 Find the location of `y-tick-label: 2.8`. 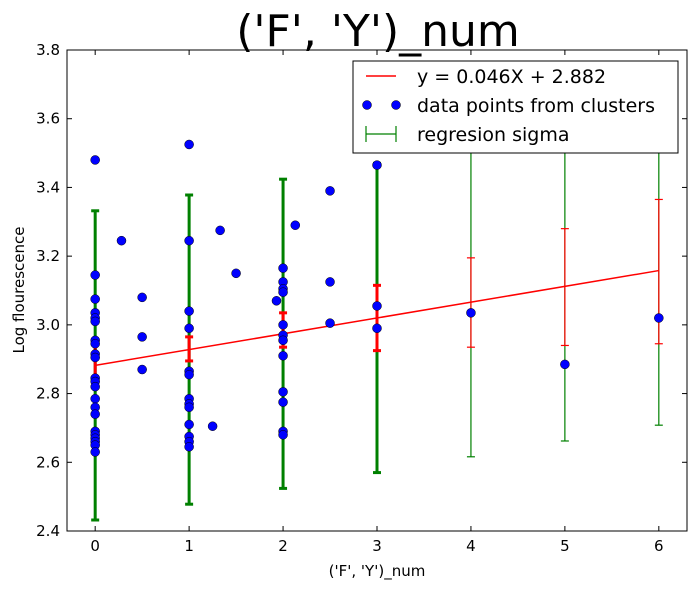

y-tick-label: 2.8 is located at coordinates (48, 394).